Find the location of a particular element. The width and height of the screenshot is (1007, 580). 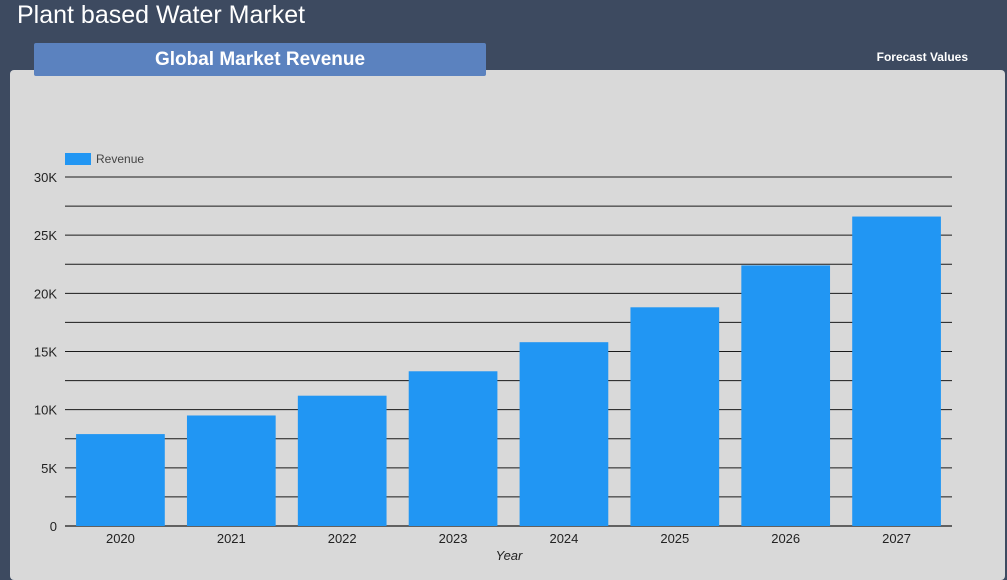

y-tick-label: 15K is located at coordinates (45, 352).